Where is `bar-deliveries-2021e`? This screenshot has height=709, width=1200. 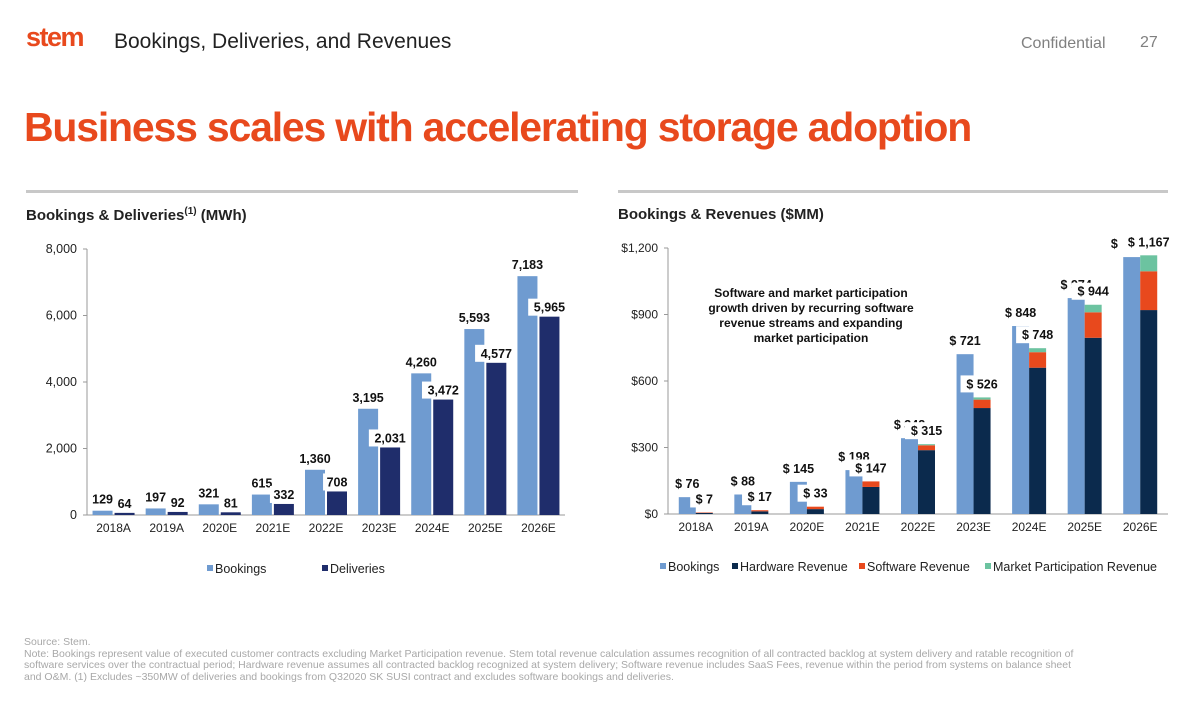
bar-deliveries-2021e is located at coordinates (283, 509).